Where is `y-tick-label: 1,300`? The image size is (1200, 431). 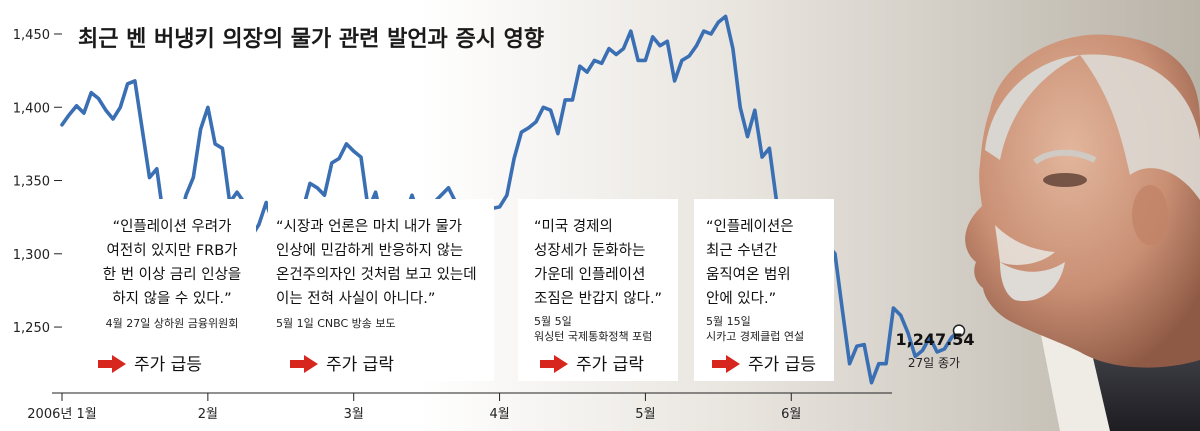
y-tick-label: 1,300 is located at coordinates (31, 255).